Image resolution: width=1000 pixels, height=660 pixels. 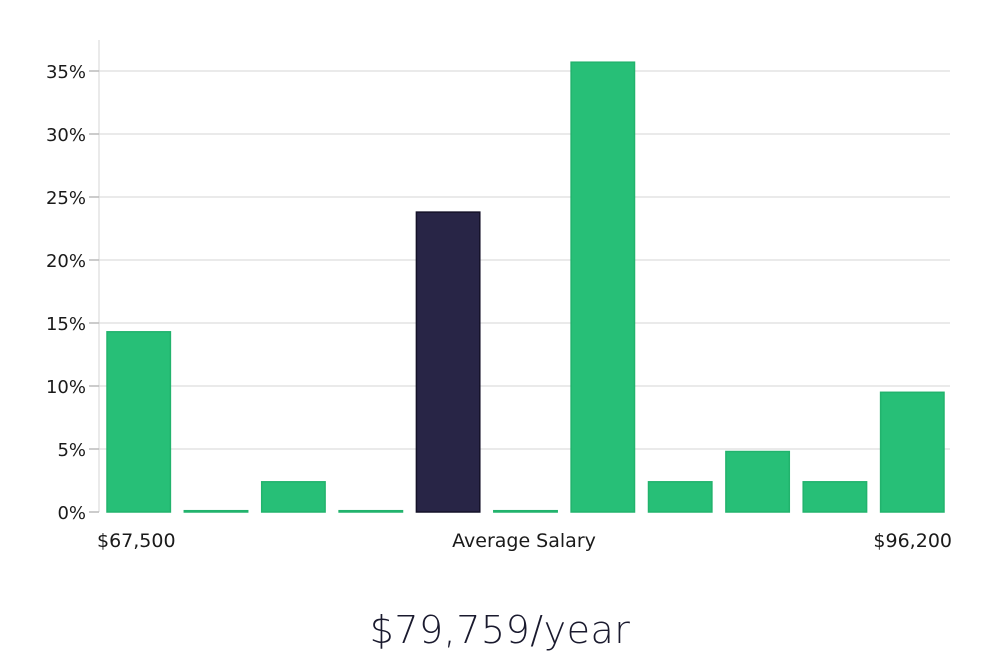 What do you see at coordinates (66, 261) in the screenshot?
I see `y-tick-label: 20%` at bounding box center [66, 261].